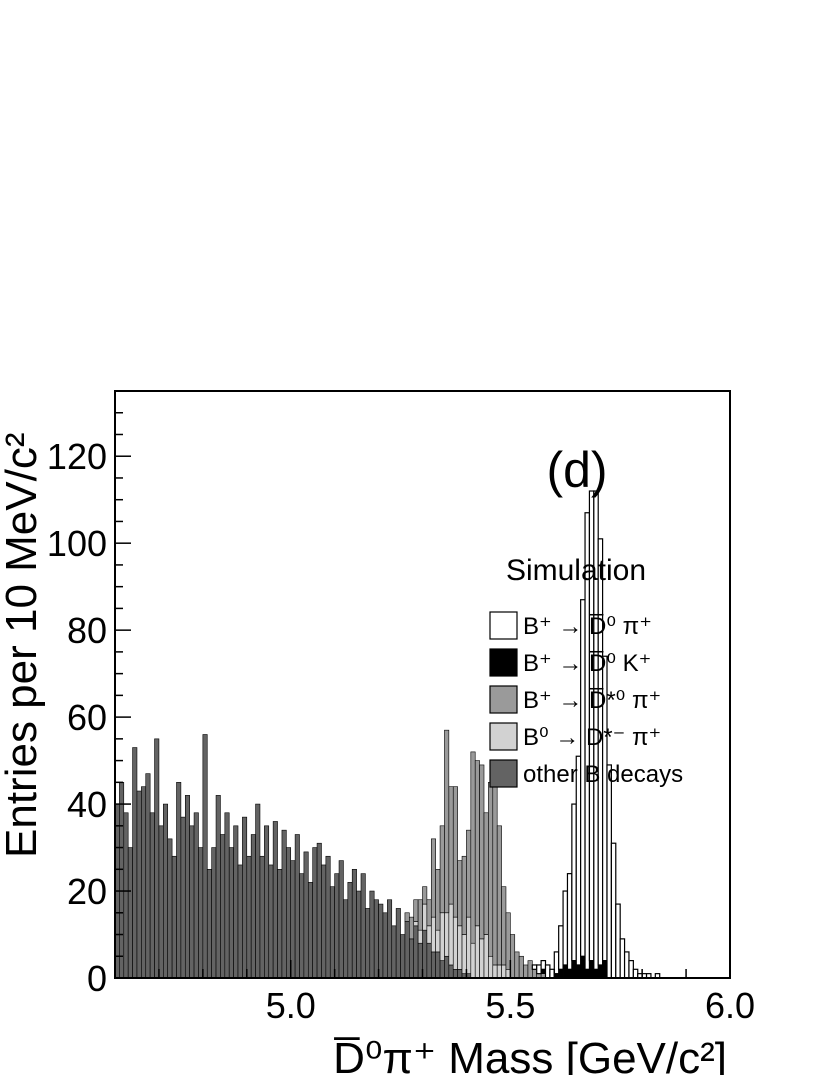  I want to click on panel-label: (d), so click(576, 470).